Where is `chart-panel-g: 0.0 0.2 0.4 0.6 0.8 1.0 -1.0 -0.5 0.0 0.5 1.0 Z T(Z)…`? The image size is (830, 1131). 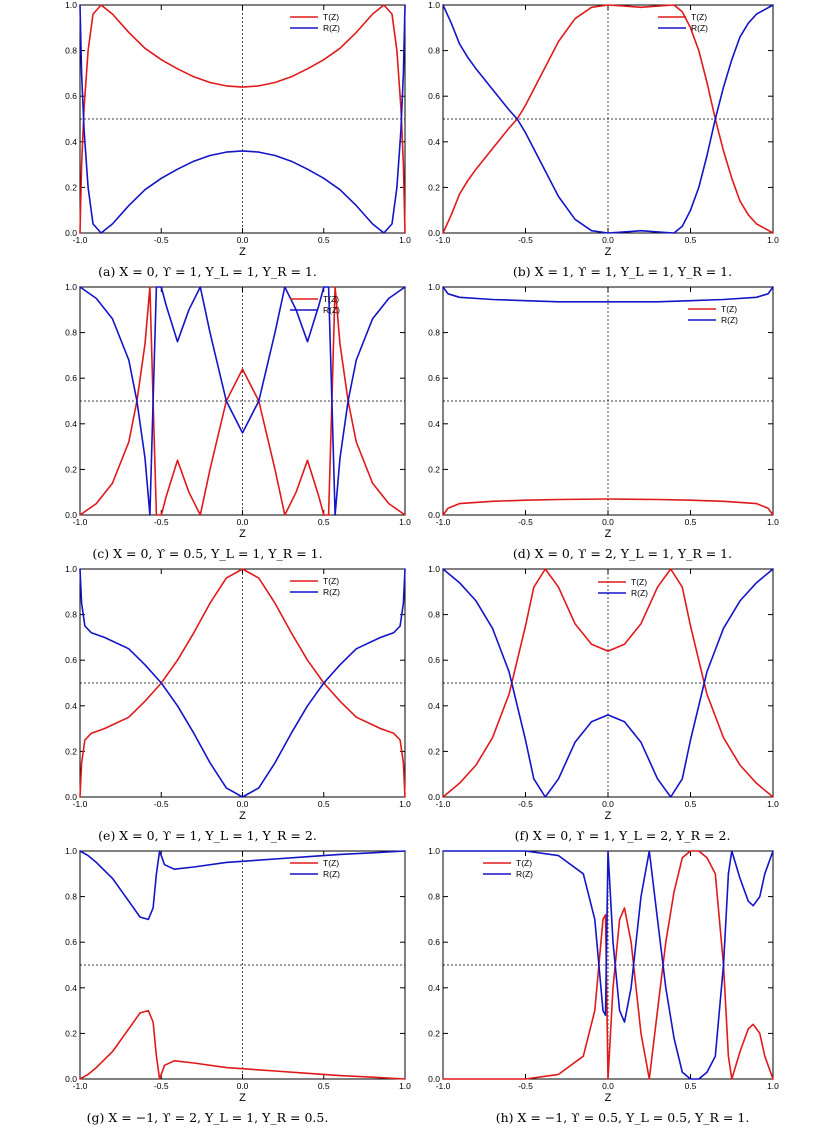 chart-panel-g: 0.0 0.2 0.4 0.6 0.8 1.0 -1.0 -0.5 0.0 0.5 1.0 Z T(Z)… is located at coordinates (207, 987).